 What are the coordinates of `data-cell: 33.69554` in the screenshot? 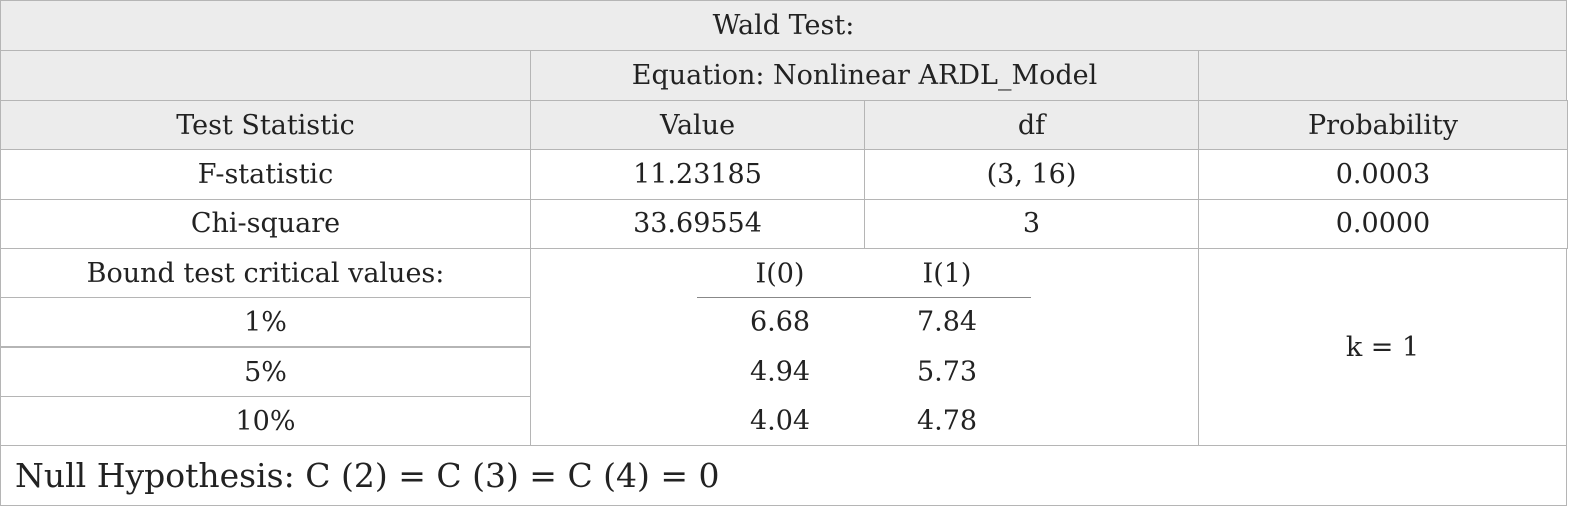 It's located at (697, 223).